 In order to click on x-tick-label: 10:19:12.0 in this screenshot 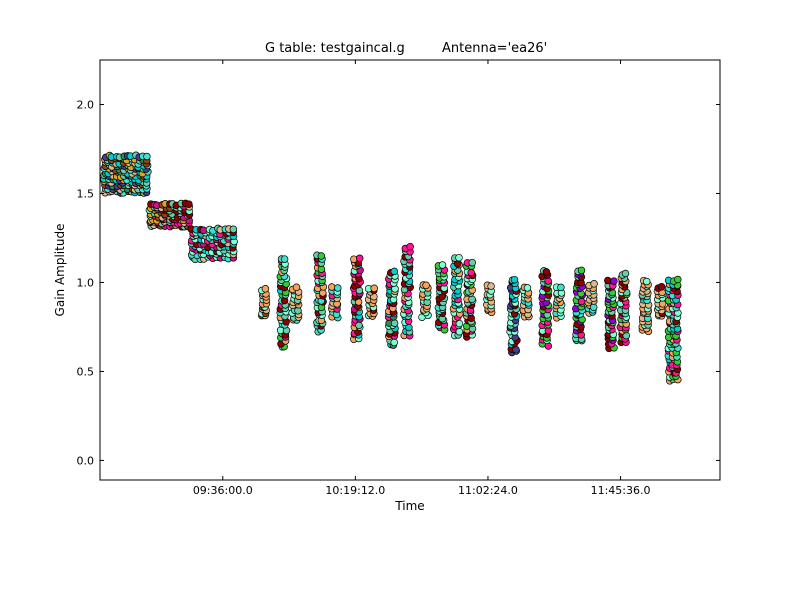, I will do `click(355, 490)`.